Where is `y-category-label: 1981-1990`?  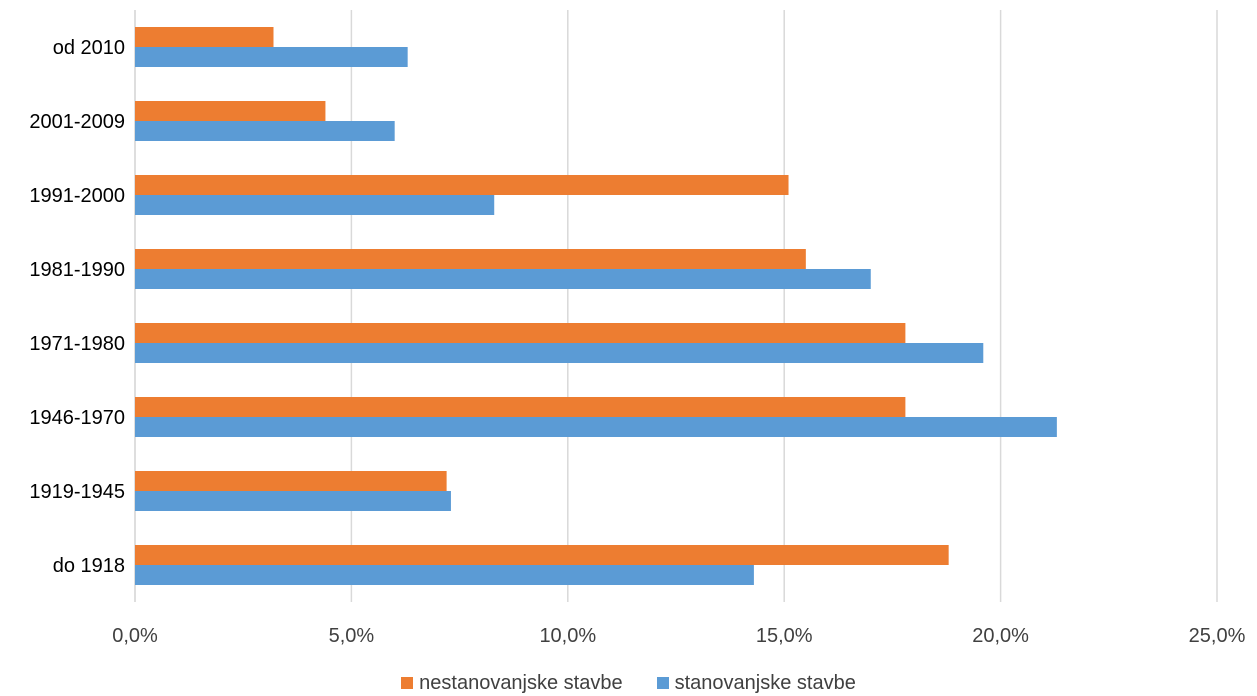 y-category-label: 1981-1990 is located at coordinates (77, 270).